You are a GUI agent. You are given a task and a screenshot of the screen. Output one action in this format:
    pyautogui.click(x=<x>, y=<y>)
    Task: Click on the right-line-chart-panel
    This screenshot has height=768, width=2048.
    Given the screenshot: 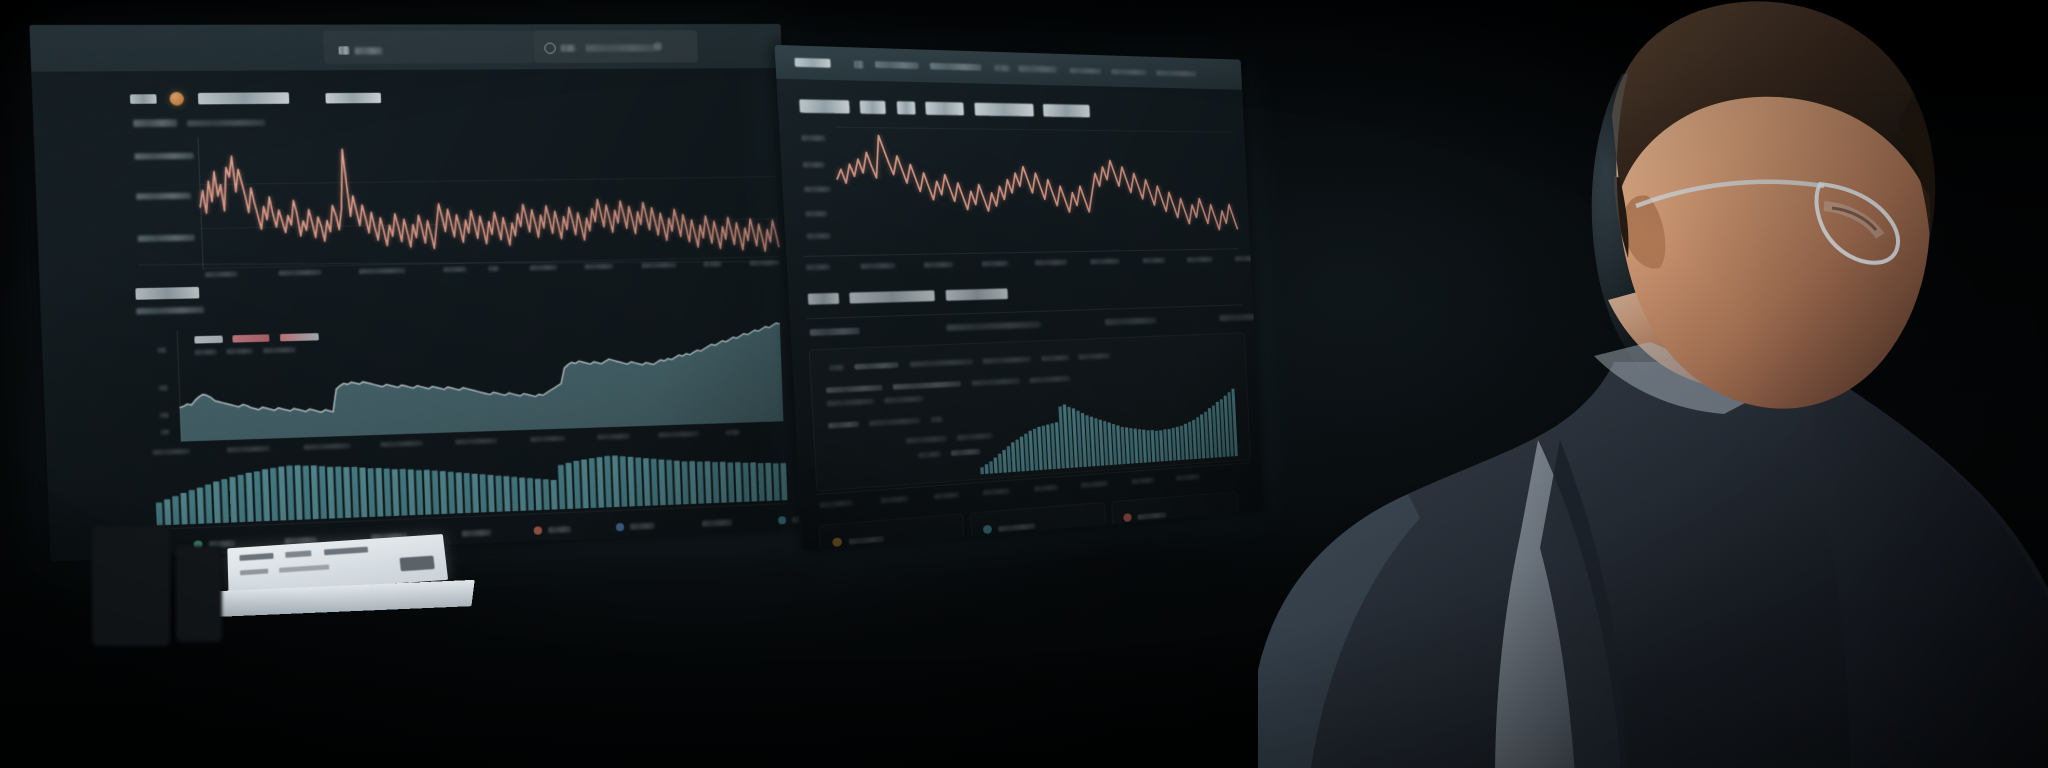 What is the action you would take?
    pyautogui.click(x=1014, y=187)
    